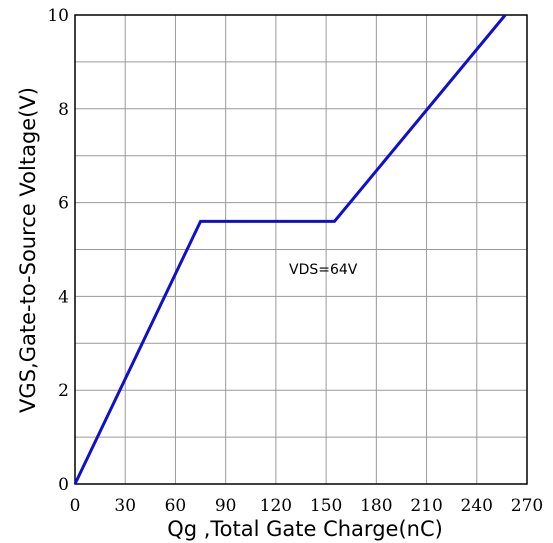 The image size is (553, 543). Describe the element at coordinates (58, 250) in the screenshot. I see `y-tick-labels: 0 2 4 6 8 10` at that location.